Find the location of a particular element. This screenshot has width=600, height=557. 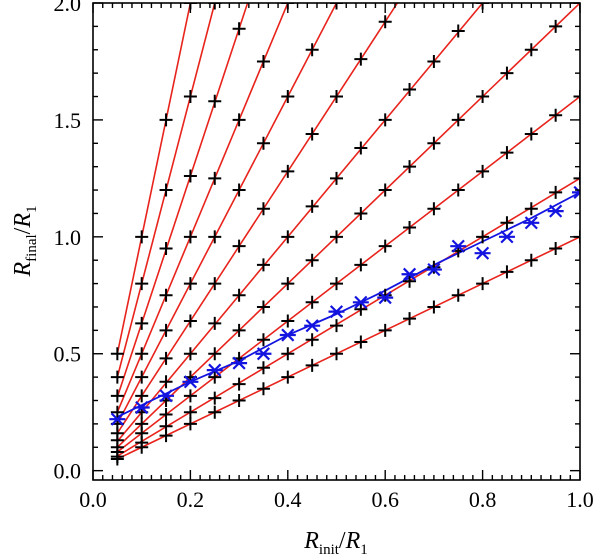

x-tick-label: 0.8 is located at coordinates (483, 499).